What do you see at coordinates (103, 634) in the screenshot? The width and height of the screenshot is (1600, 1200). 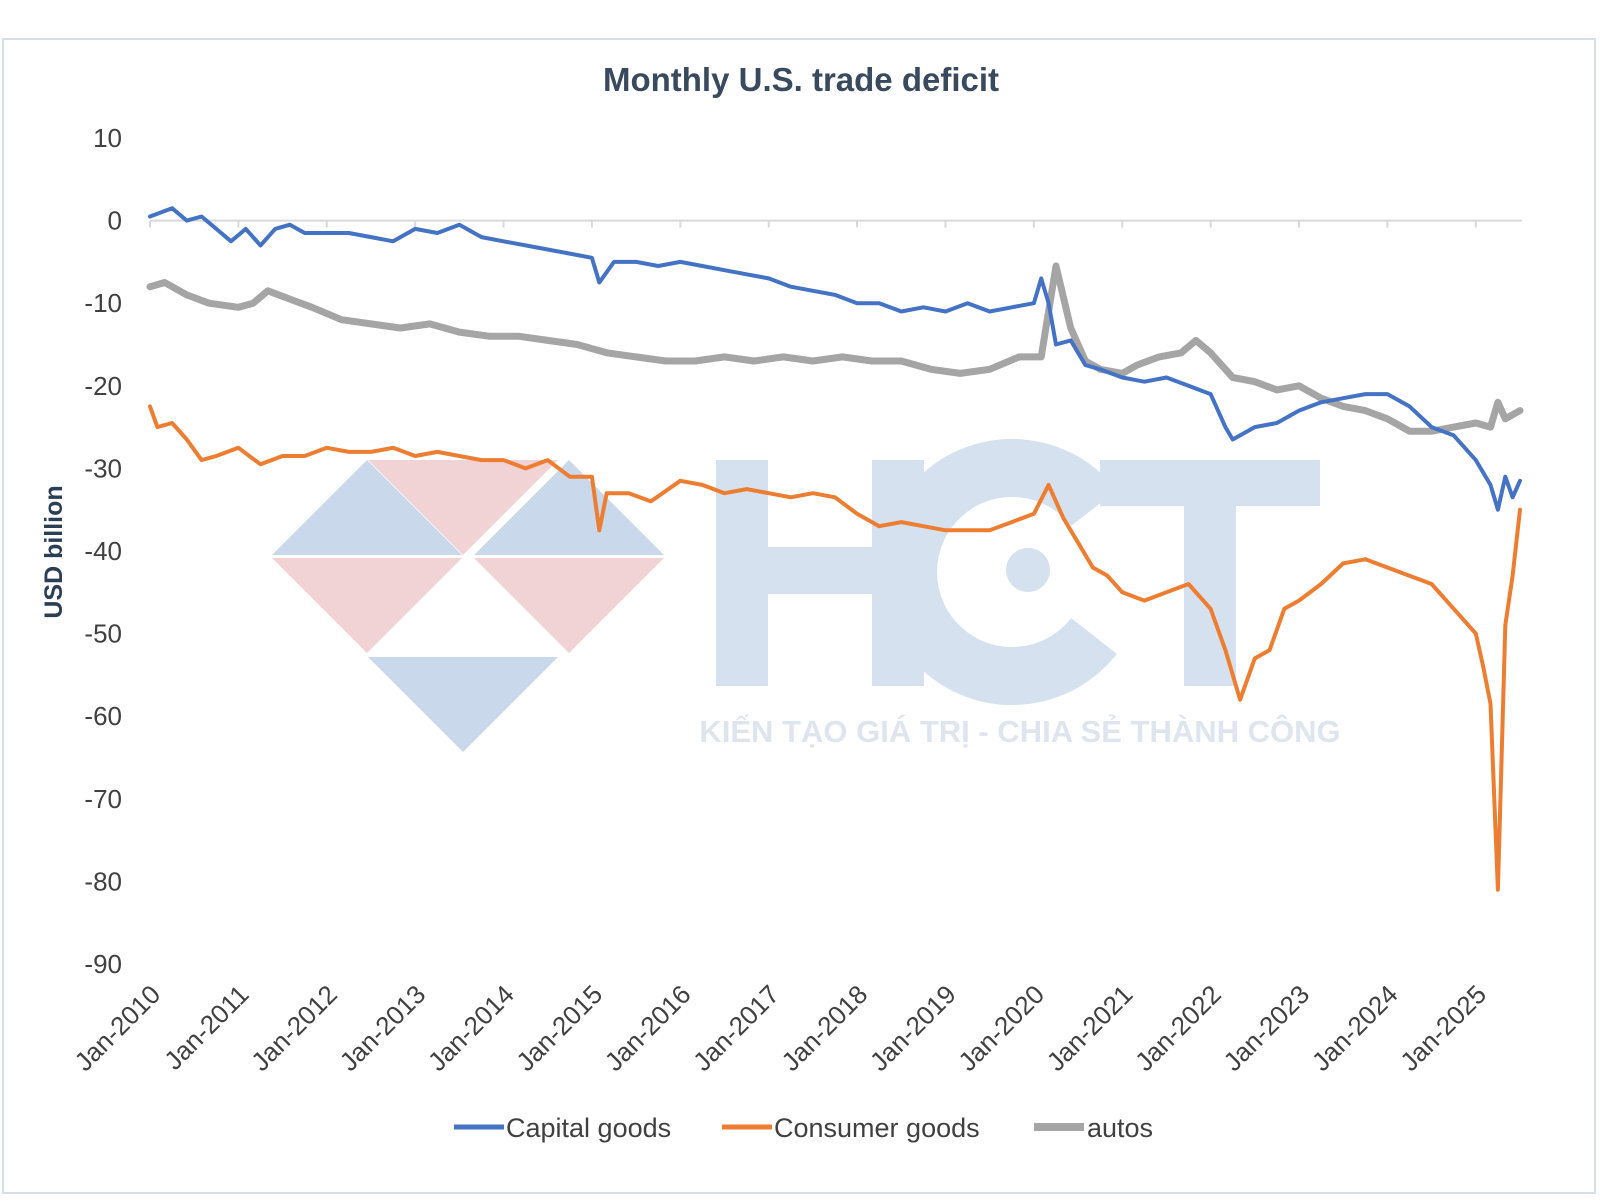 I see `y-tick-label: -50` at bounding box center [103, 634].